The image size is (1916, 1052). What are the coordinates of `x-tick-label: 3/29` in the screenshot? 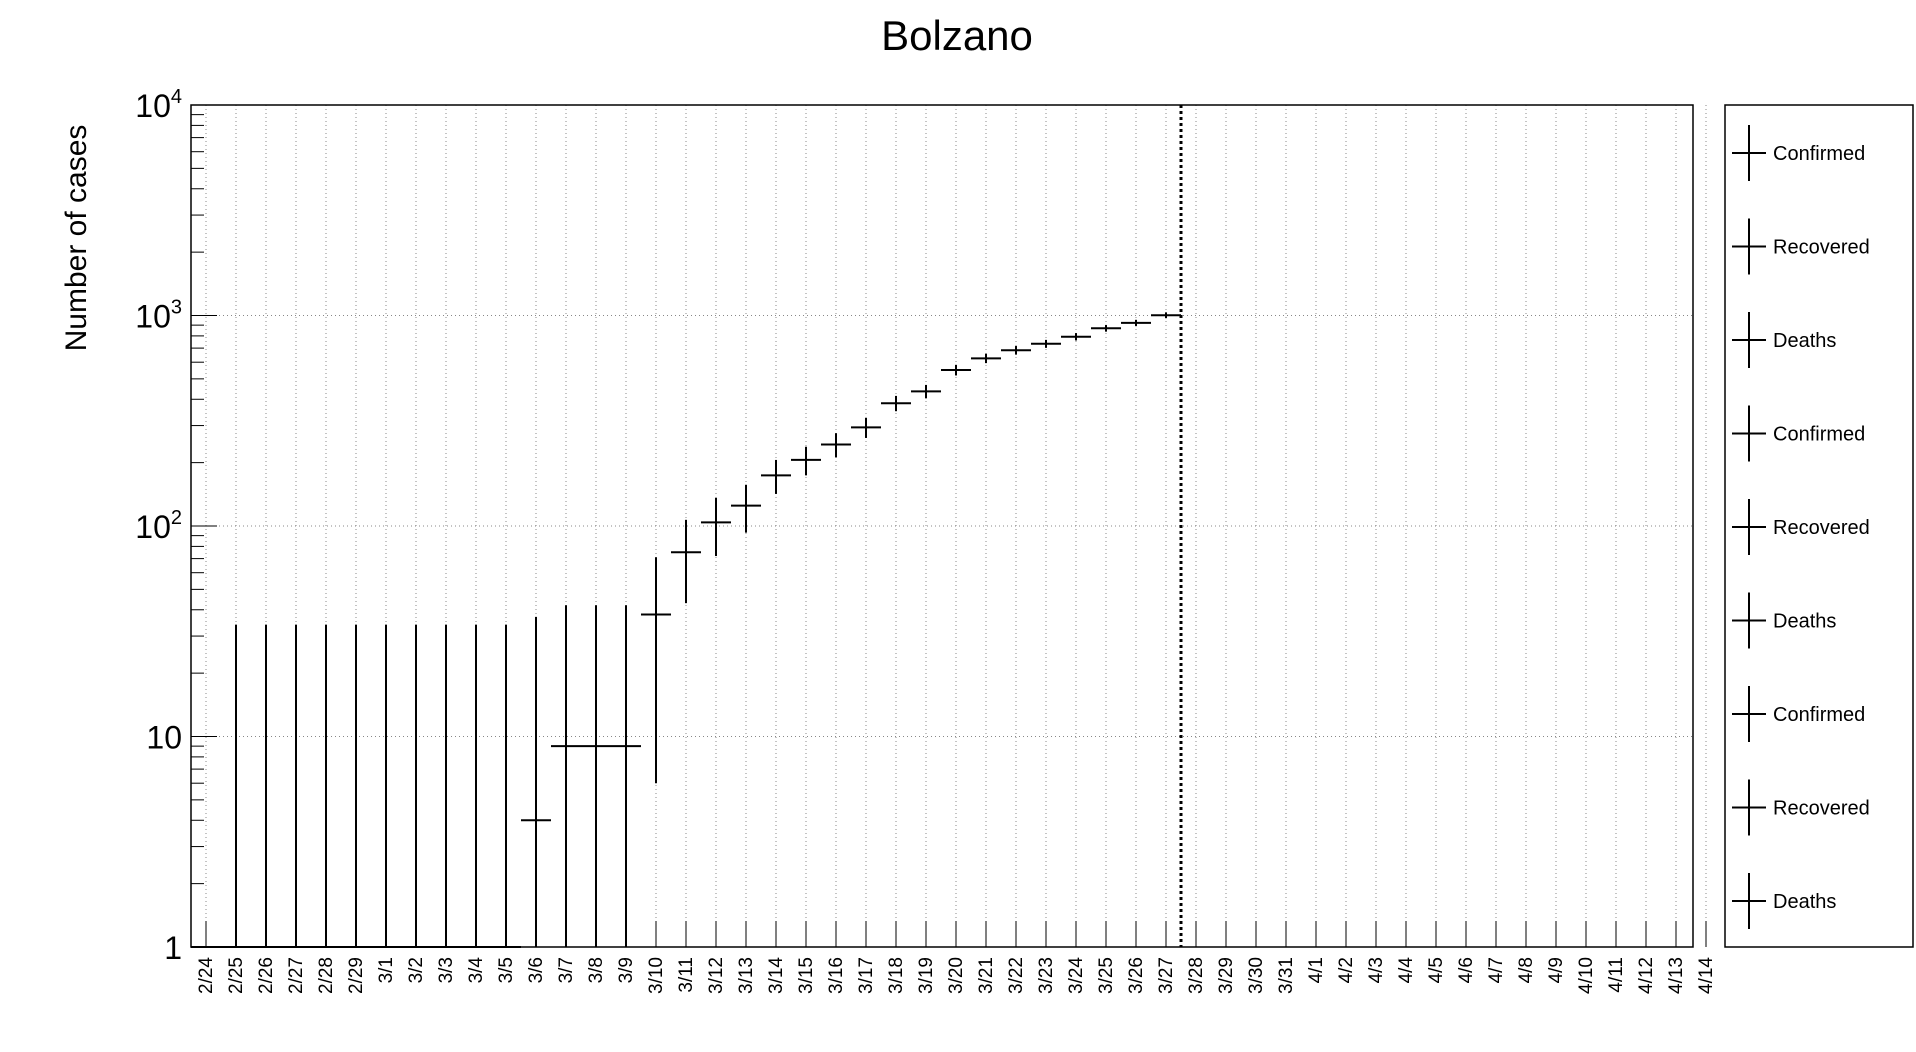 It's located at (1226, 975).